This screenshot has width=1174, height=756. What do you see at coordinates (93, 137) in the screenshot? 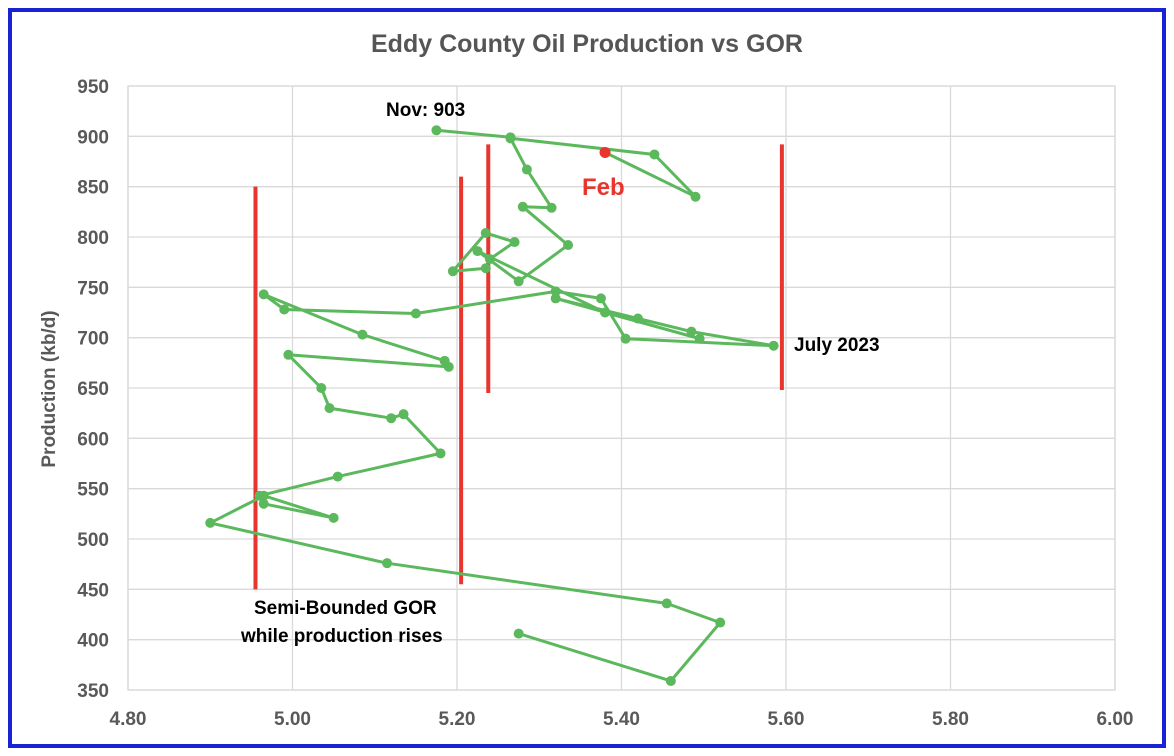
I see `y-tick-label: 900` at bounding box center [93, 137].